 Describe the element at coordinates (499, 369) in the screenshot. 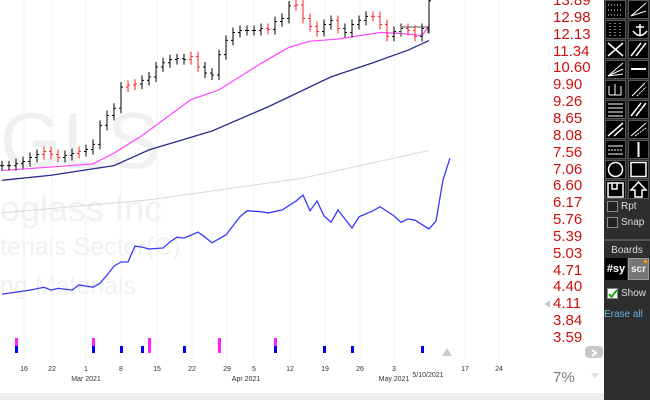

I see `x-tick-label: 24` at that location.